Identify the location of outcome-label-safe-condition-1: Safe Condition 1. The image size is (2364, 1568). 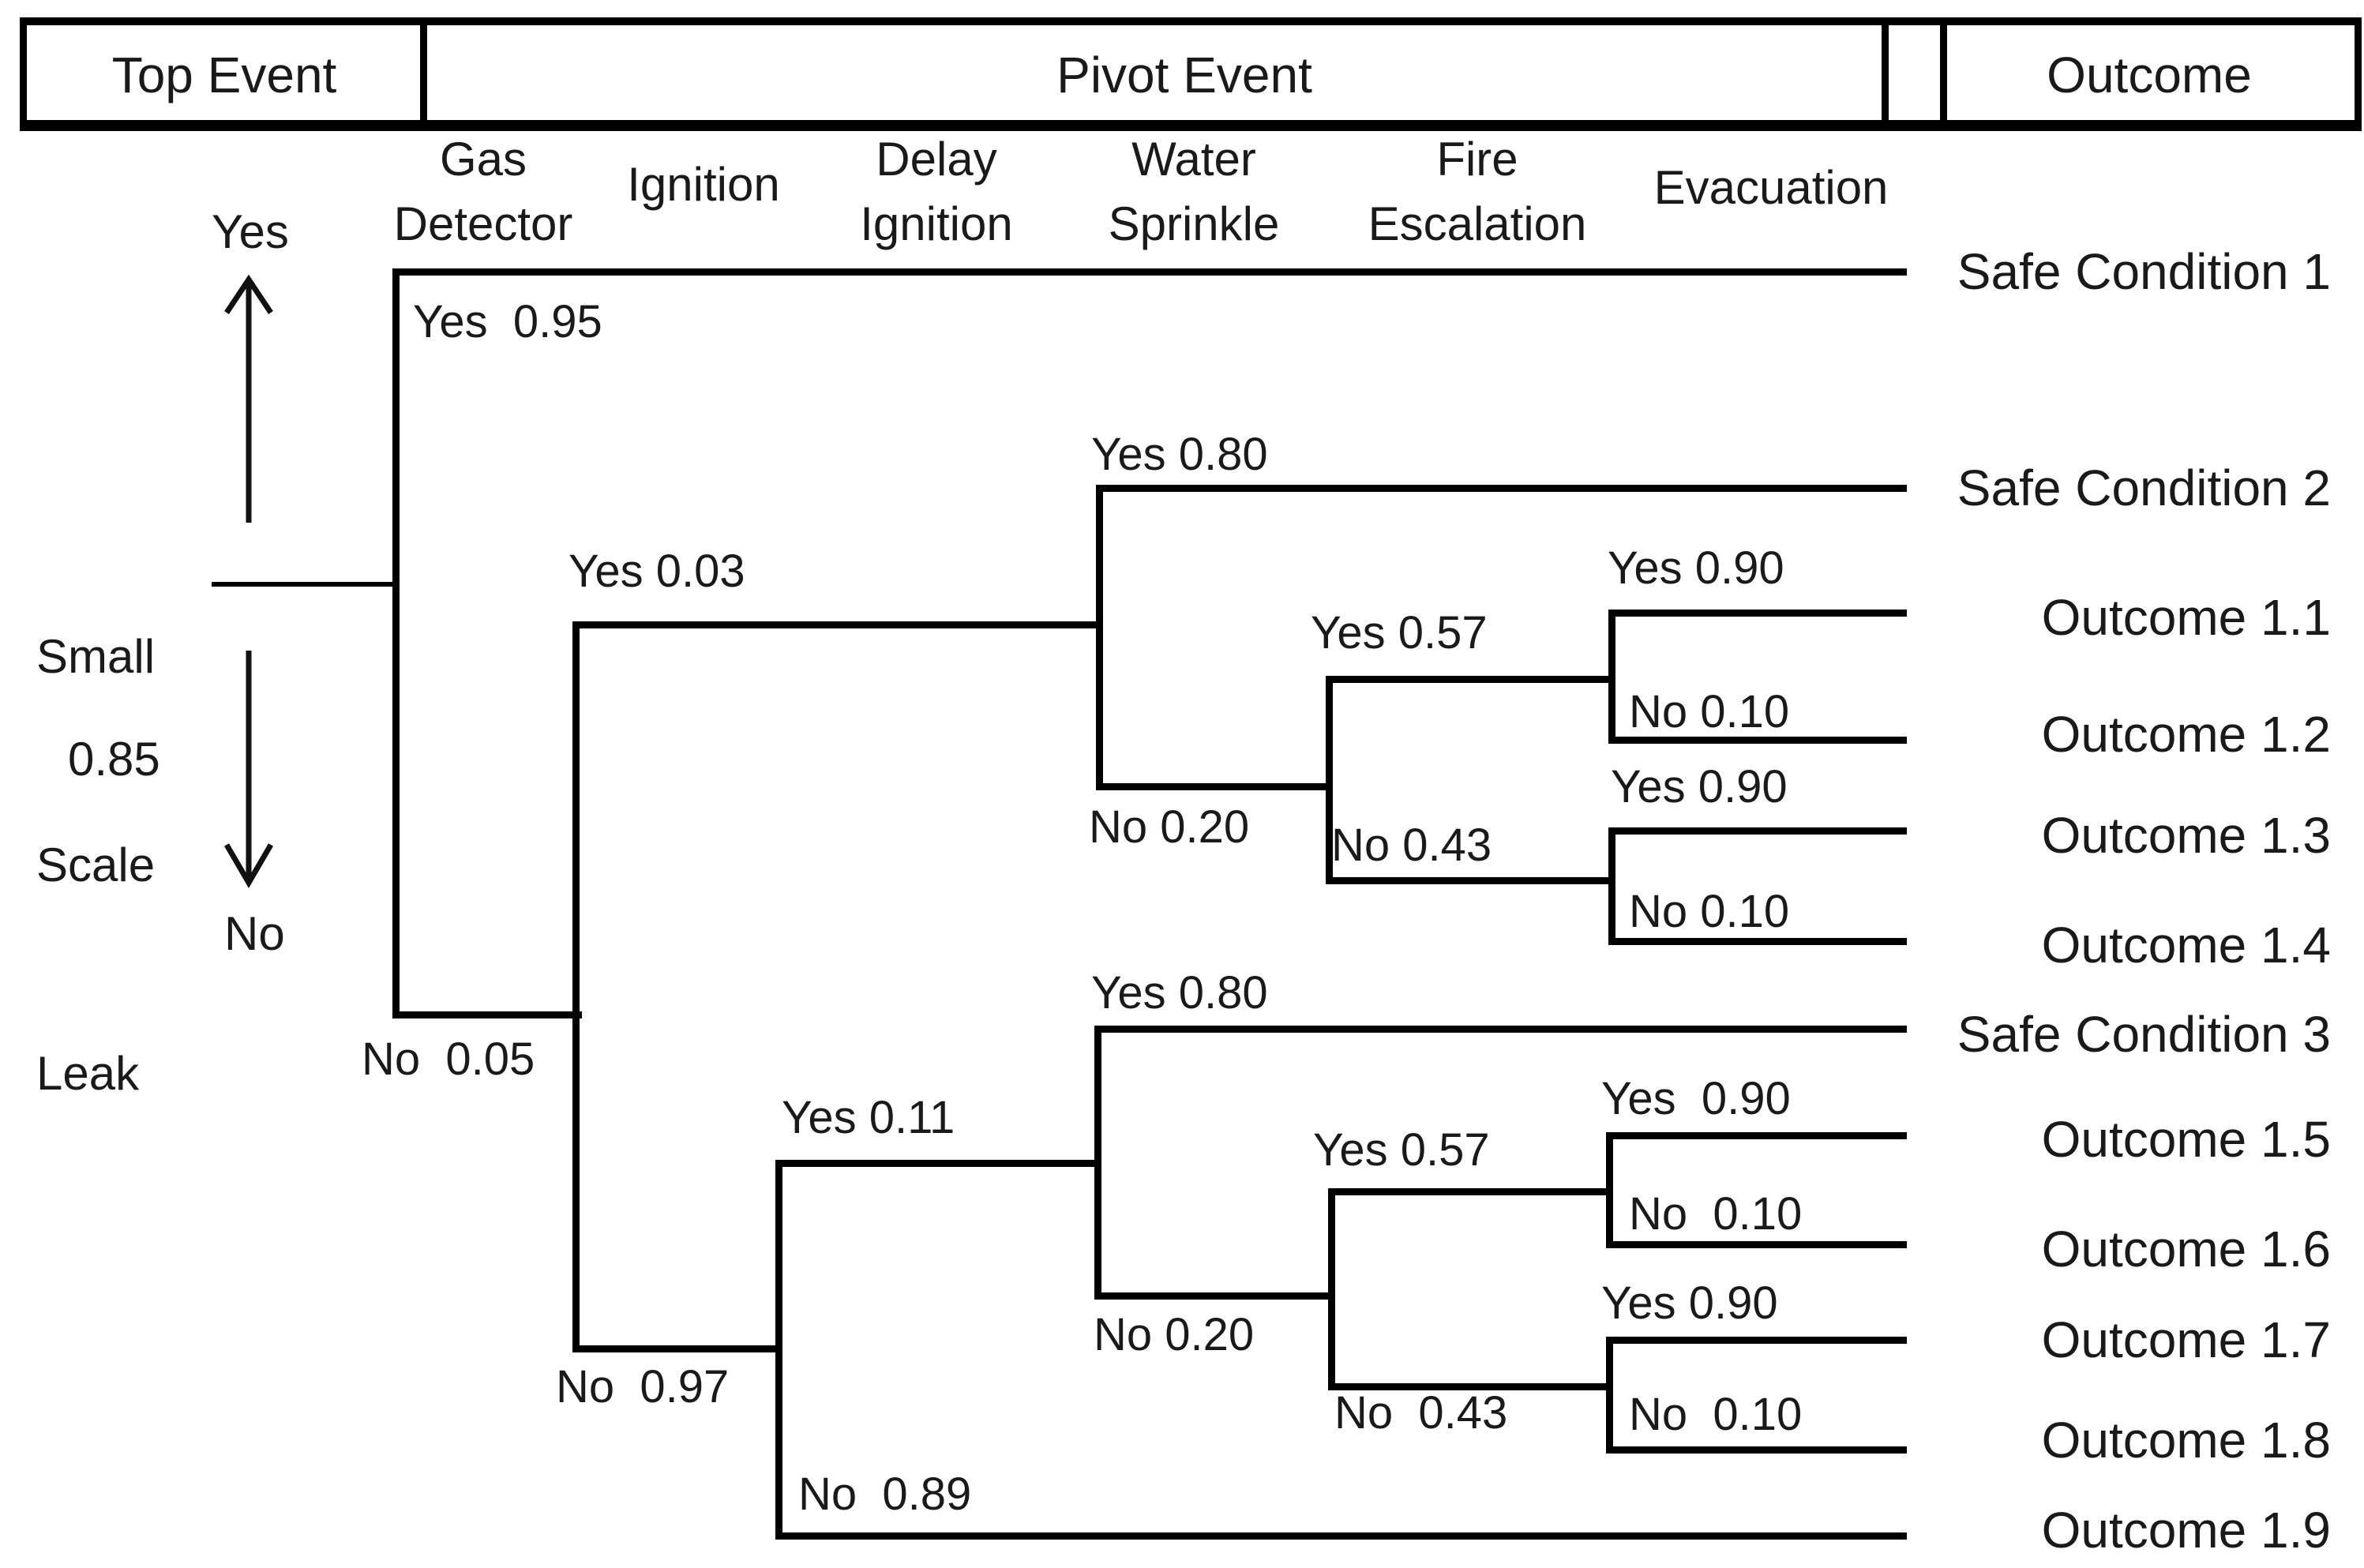
(2144, 271).